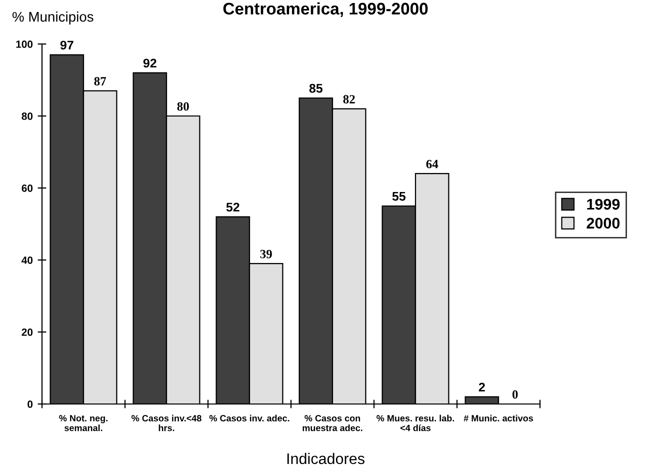 Image resolution: width=651 pixels, height=471 pixels. What do you see at coordinates (332, 423) in the screenshot?
I see `x-tick-label: % Casos con muestra adec.` at bounding box center [332, 423].